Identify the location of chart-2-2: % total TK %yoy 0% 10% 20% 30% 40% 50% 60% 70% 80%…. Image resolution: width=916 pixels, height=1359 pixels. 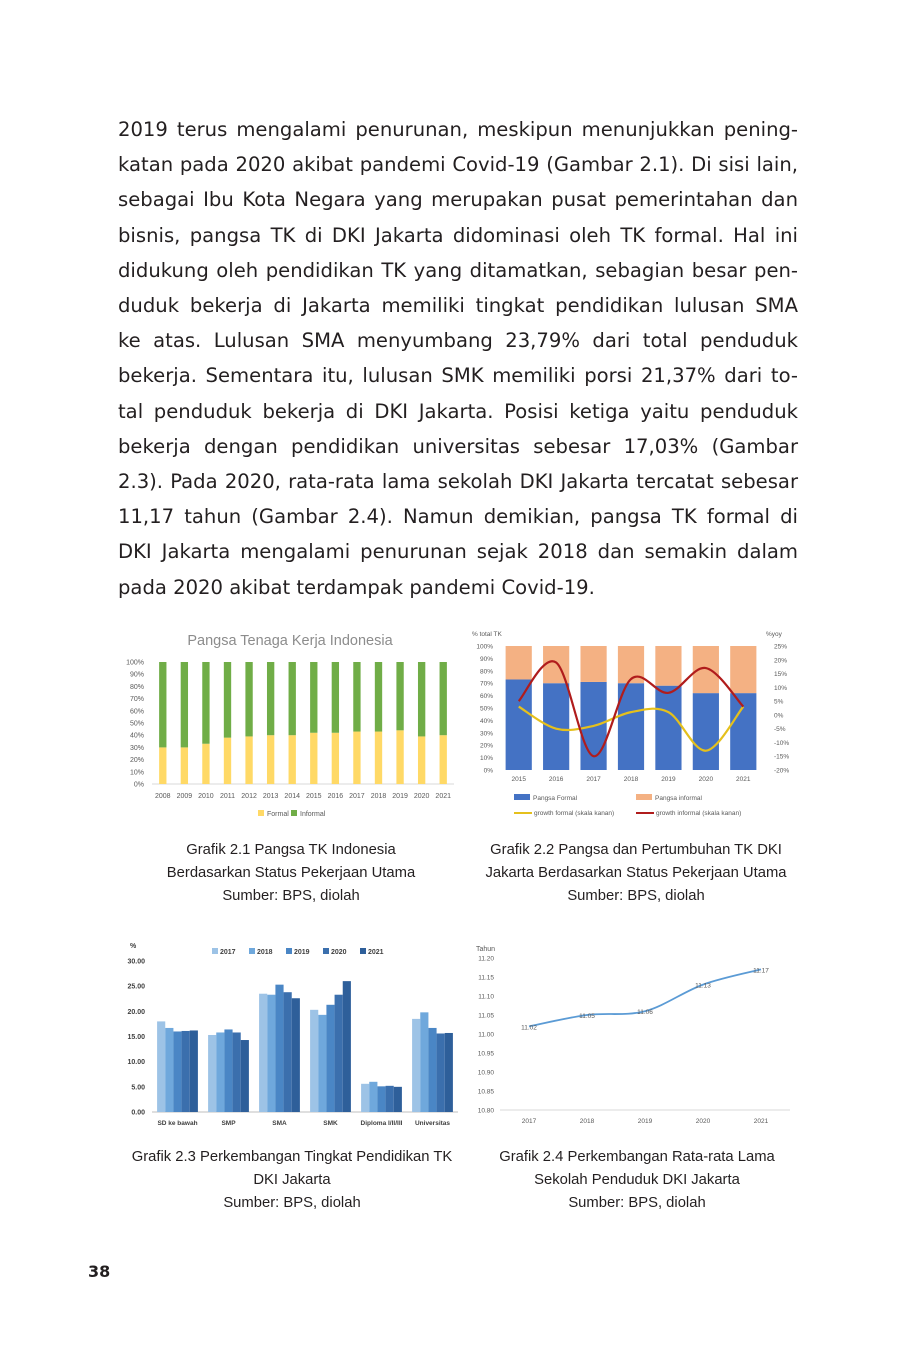
(635, 726).